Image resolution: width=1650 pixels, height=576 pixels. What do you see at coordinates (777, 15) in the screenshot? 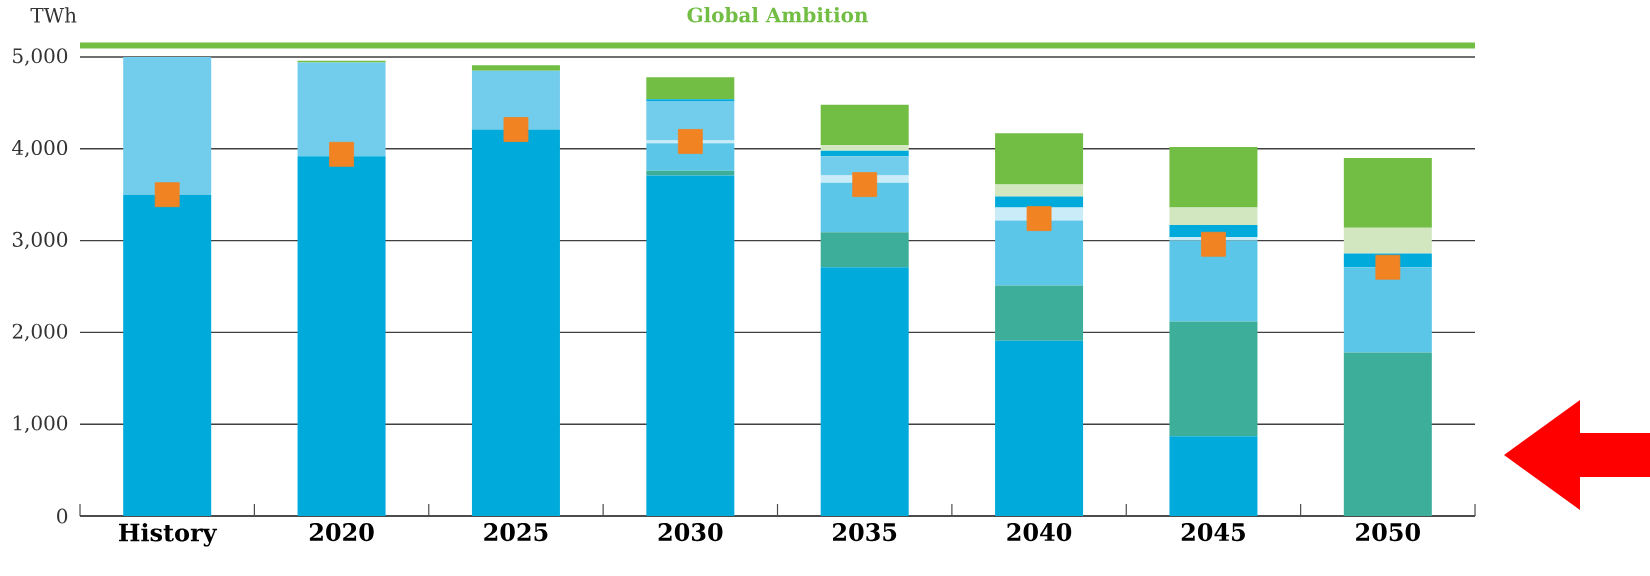
I see `chart-title: Global Ambition` at bounding box center [777, 15].